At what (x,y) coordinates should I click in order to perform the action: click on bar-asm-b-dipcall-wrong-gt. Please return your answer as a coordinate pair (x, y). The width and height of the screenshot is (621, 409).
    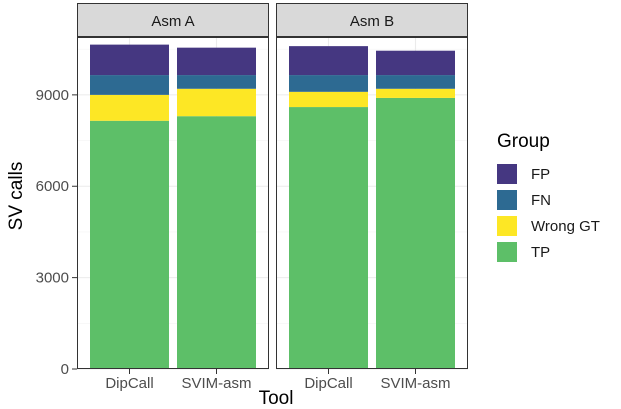
    Looking at the image, I should click on (328, 99).